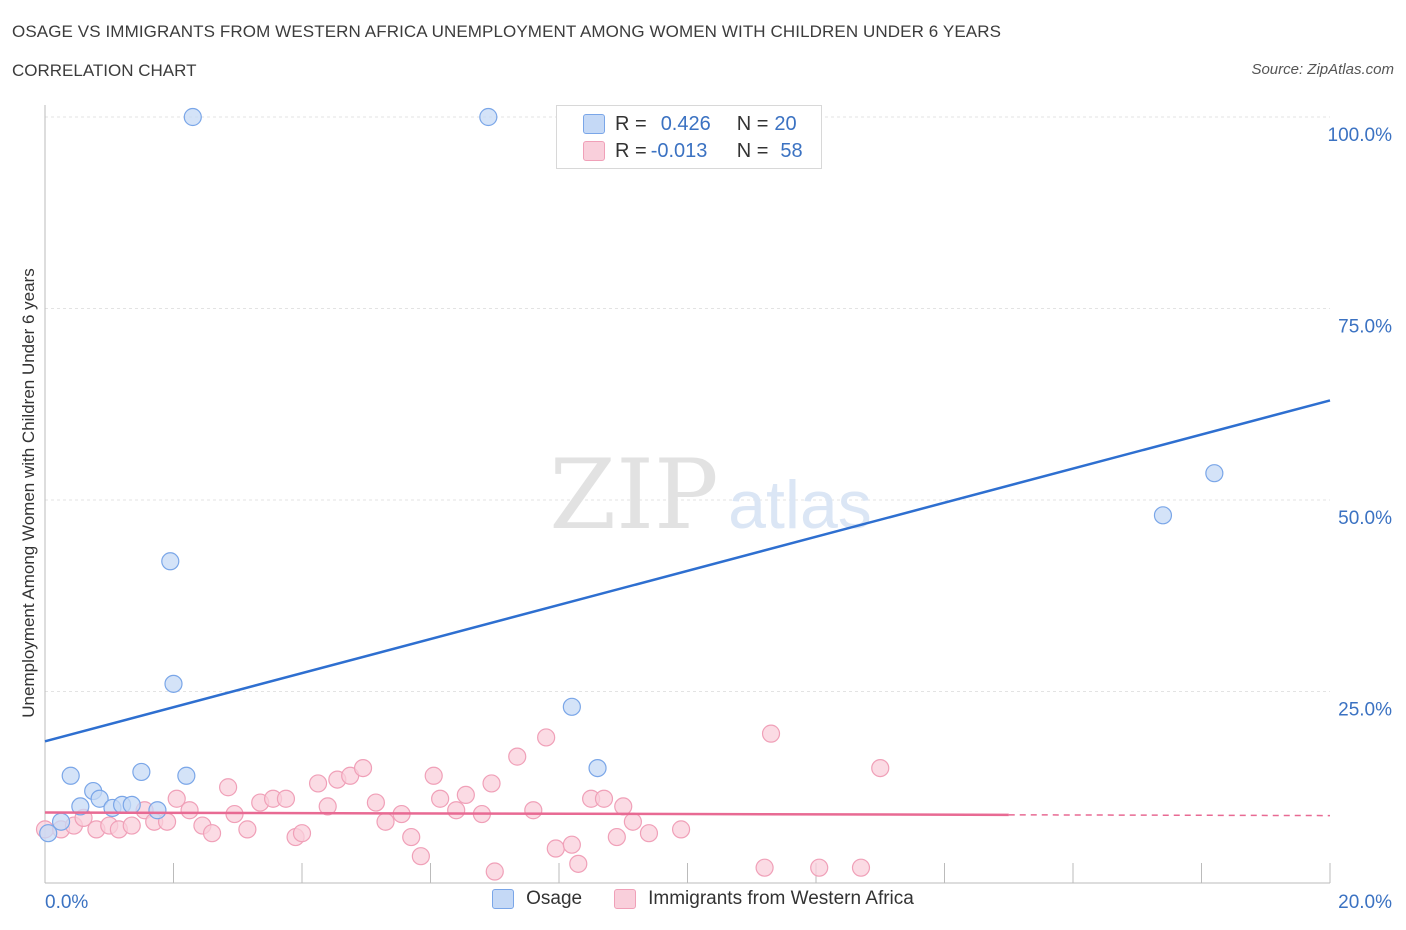  I want to click on chart-subtitle: CORRELATION CHART, so click(104, 70).